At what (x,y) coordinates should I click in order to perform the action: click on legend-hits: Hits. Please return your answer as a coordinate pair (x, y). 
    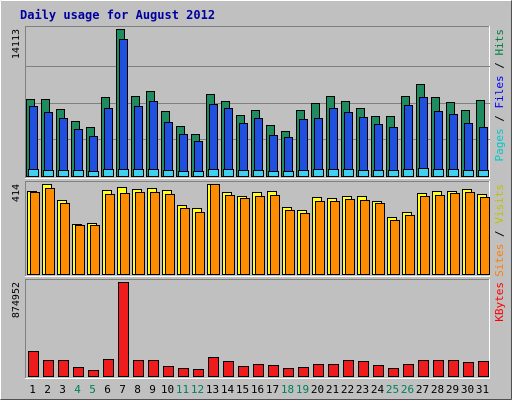
    Looking at the image, I should click on (499, 42).